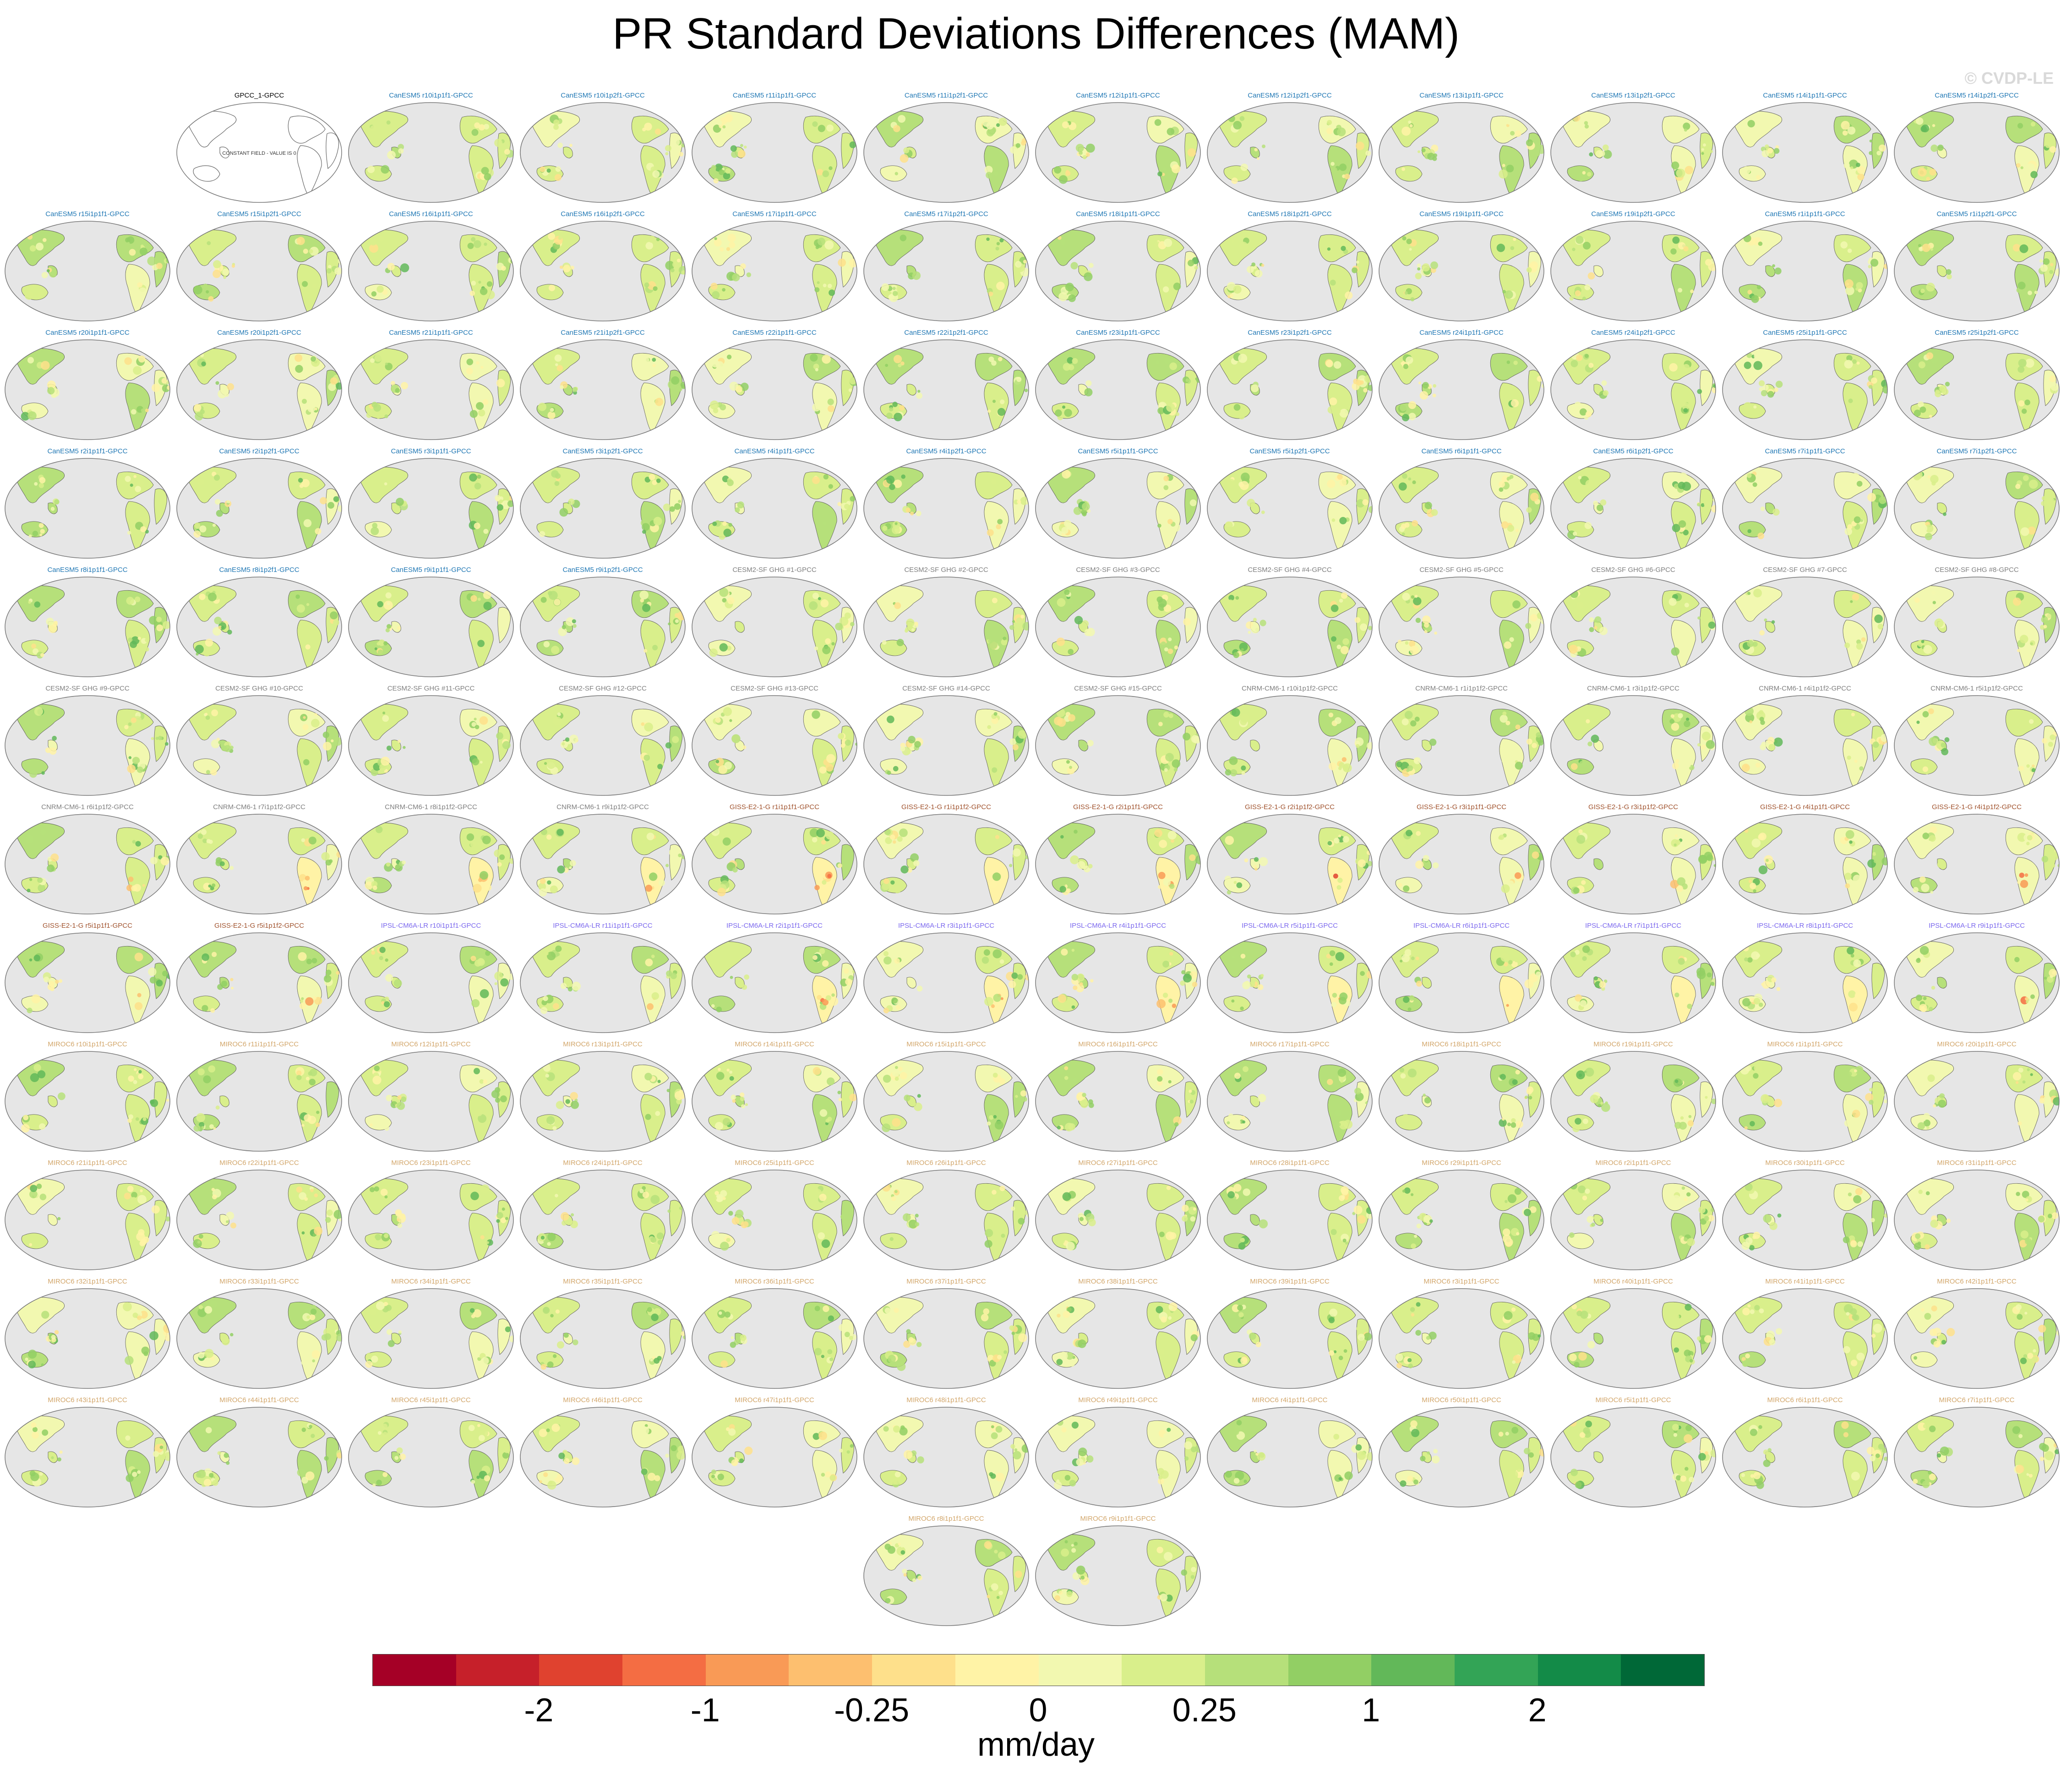 The image size is (2072, 1774). Describe the element at coordinates (1805, 95) in the screenshot. I see `panel-title: CanESM5 r14i1p1f1-GPCC` at that location.